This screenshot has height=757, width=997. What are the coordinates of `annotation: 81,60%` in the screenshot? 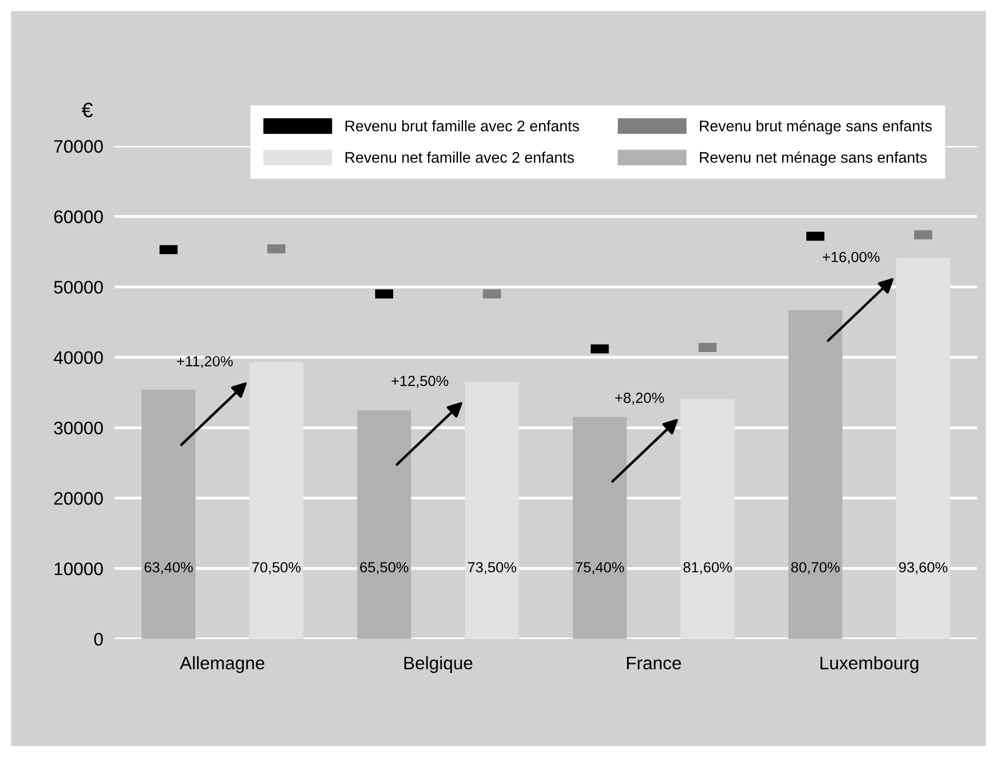 It's located at (707, 568).